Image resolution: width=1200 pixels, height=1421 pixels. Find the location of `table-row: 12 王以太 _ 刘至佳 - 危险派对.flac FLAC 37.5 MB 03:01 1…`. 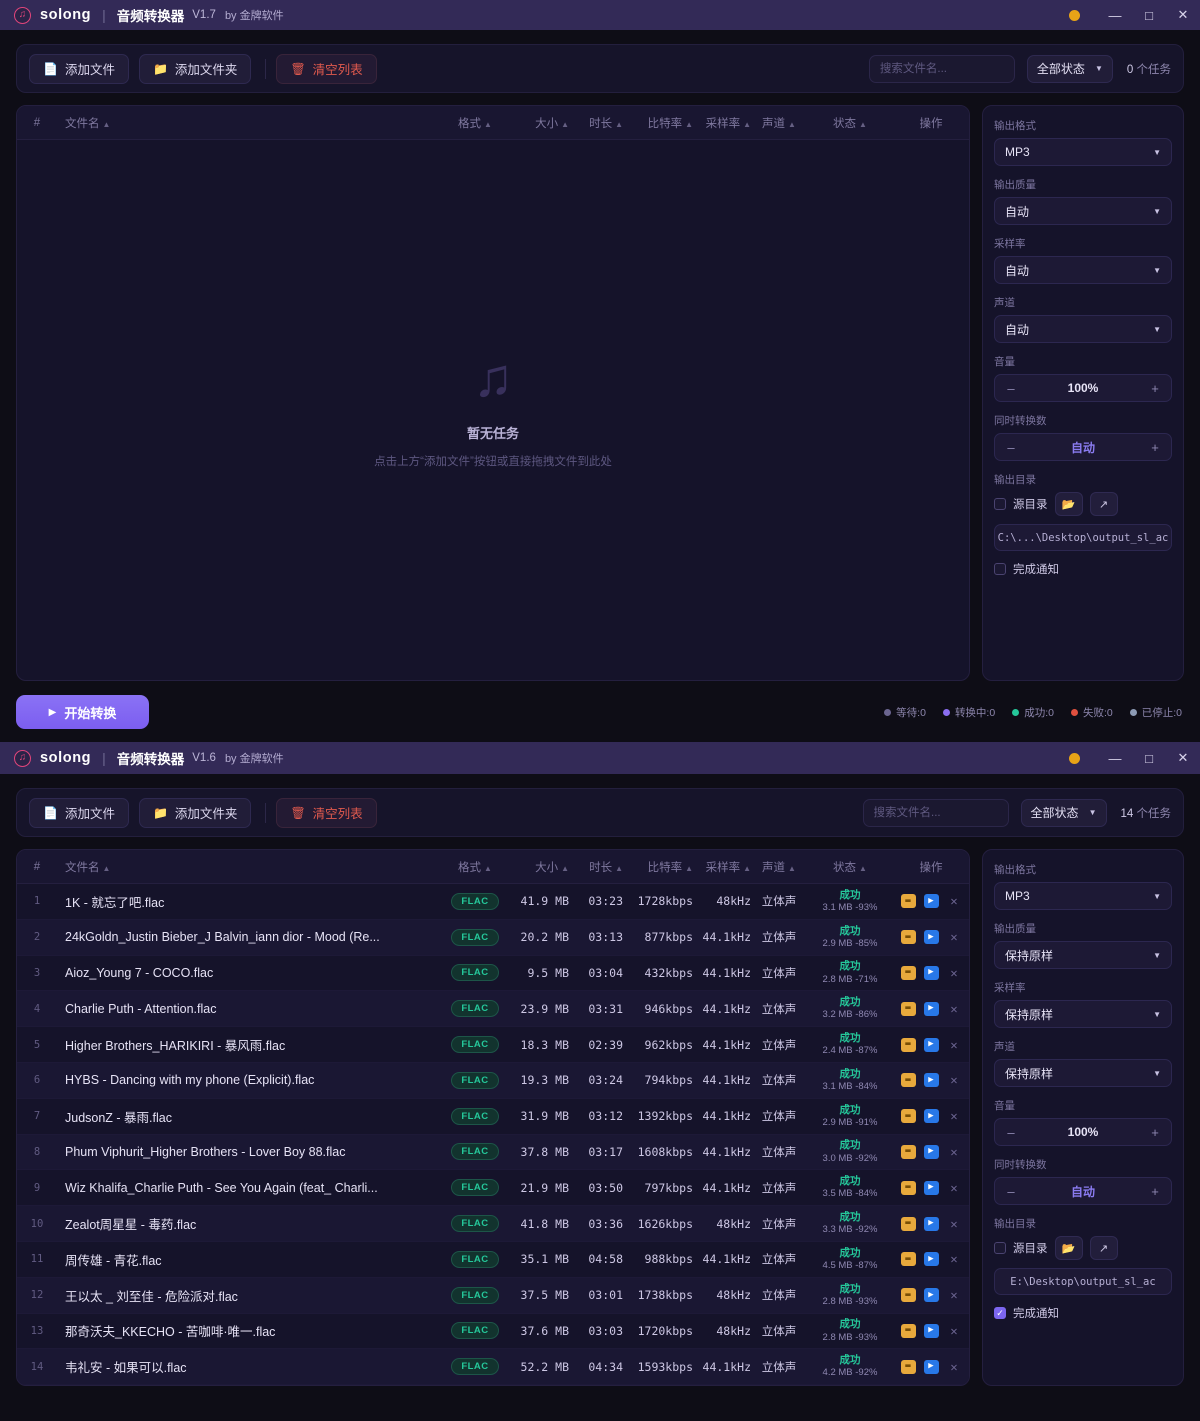

table-row: 12 王以太 _ 刘至佳 - 危险派对.flac FLAC 37.5 MB 03:01 1… is located at coordinates (493, 1295).